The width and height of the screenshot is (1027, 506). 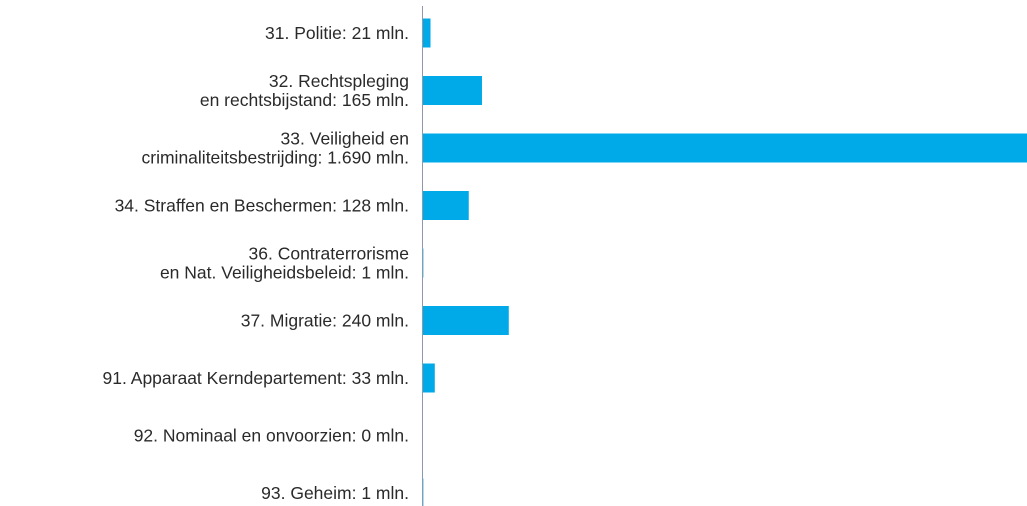 What do you see at coordinates (339, 81) in the screenshot?
I see `category-label-line: 32. Rechtspleging` at bounding box center [339, 81].